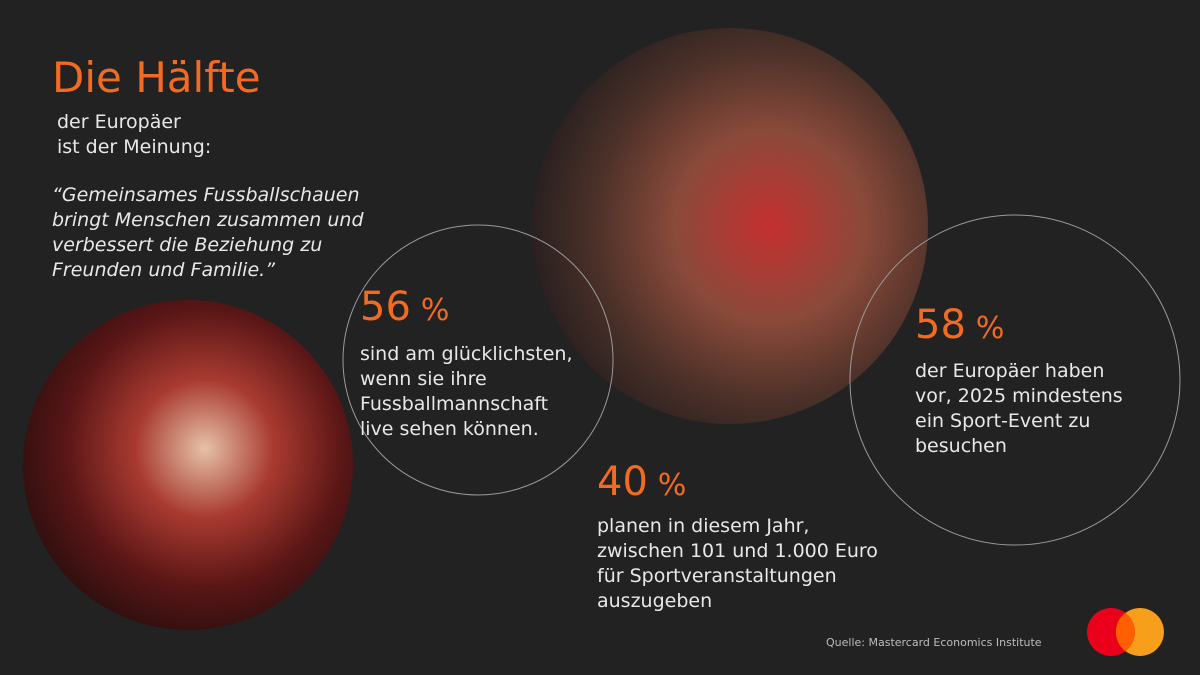  What do you see at coordinates (654, 601) in the screenshot?
I see `stat-text: auszugeben` at bounding box center [654, 601].